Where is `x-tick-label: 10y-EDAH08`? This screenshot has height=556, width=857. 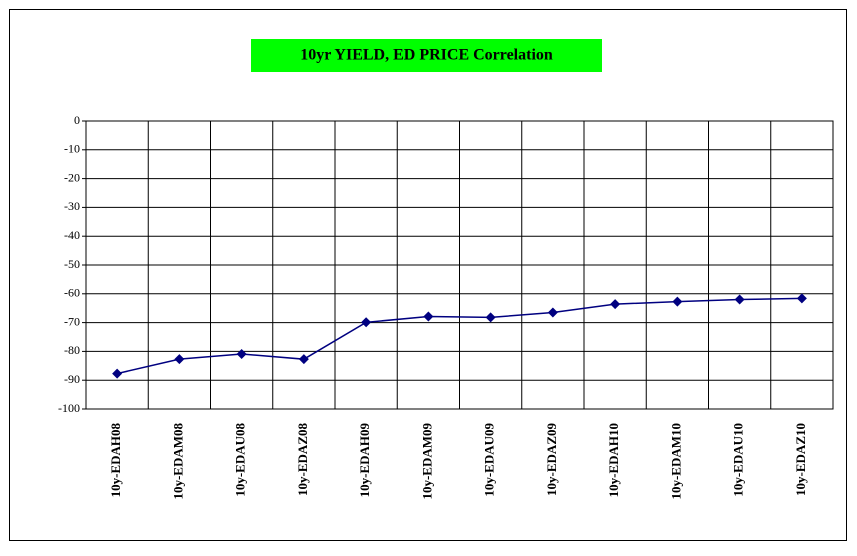
x-tick-label: 10y-EDAH08 is located at coordinates (115, 460).